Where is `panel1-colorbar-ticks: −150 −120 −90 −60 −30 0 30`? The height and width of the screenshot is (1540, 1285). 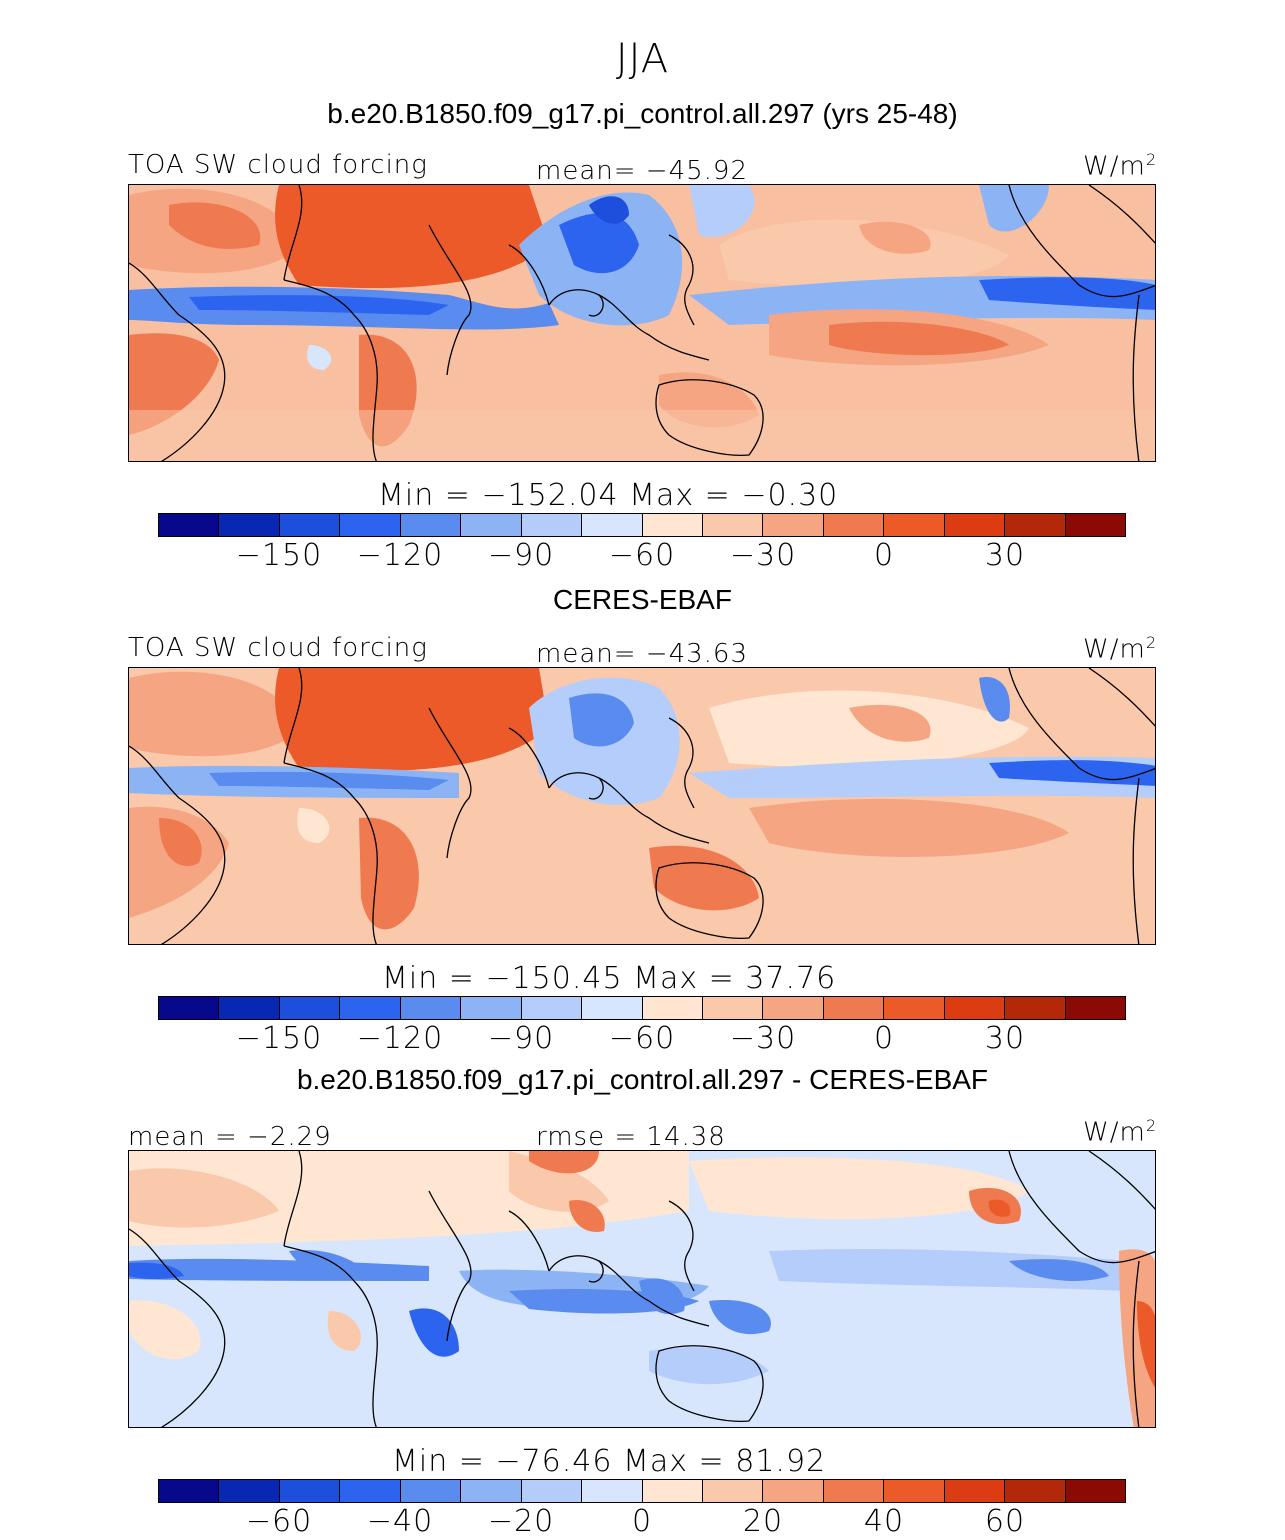 panel1-colorbar-ticks: −150 −120 −90 −60 −30 0 30 is located at coordinates (642, 558).